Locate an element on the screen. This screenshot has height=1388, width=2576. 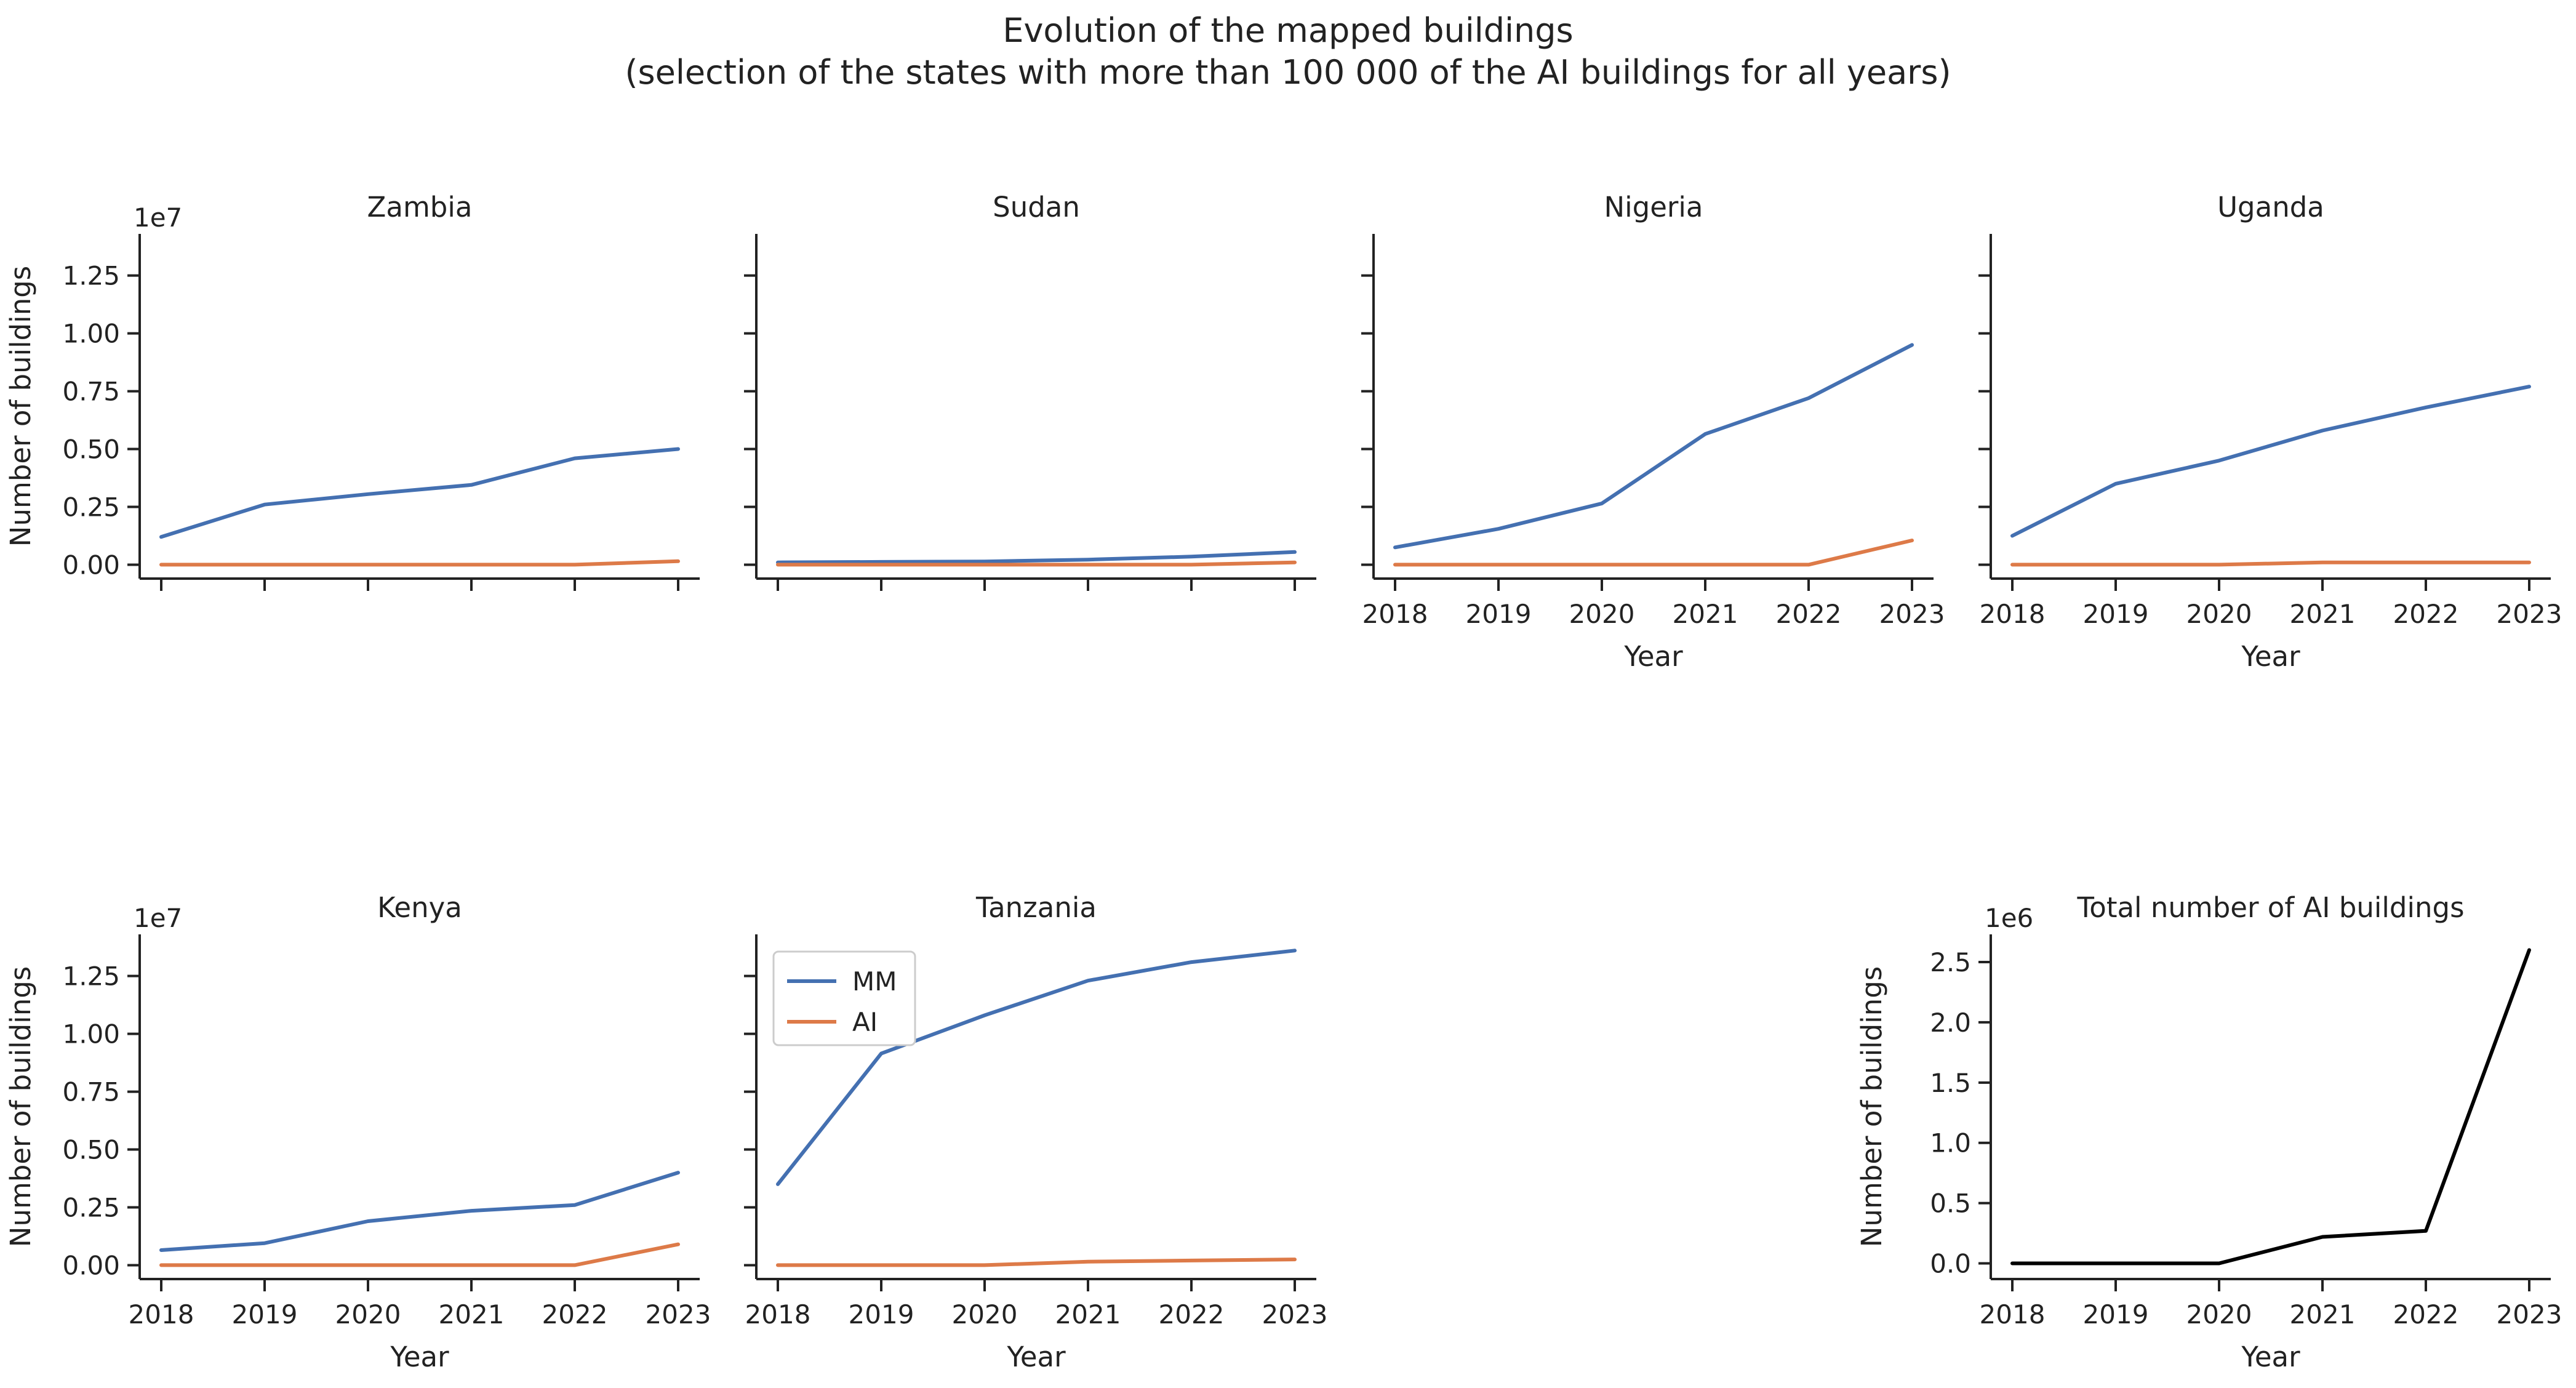
subplot-title: Sudan is located at coordinates (1036, 207).